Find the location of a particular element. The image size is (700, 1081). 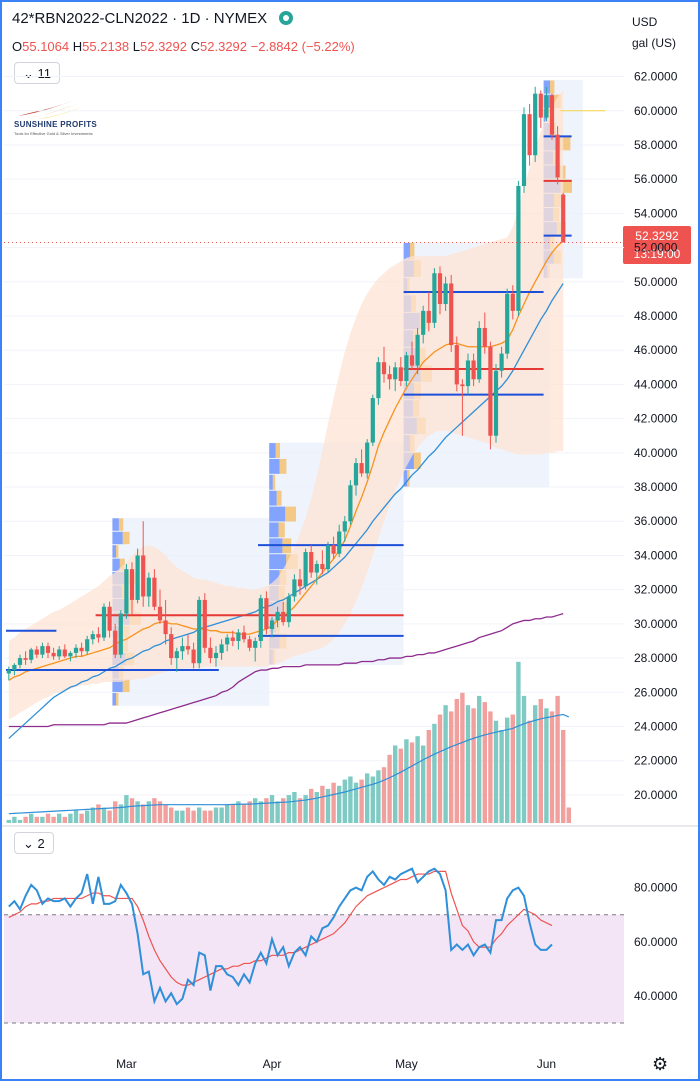

high-label: H is located at coordinates (77, 46).